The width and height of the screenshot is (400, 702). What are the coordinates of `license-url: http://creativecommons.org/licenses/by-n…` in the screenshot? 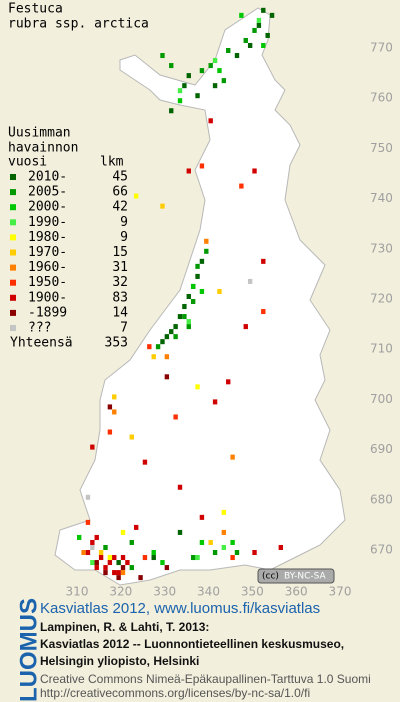 It's located at (175, 693).